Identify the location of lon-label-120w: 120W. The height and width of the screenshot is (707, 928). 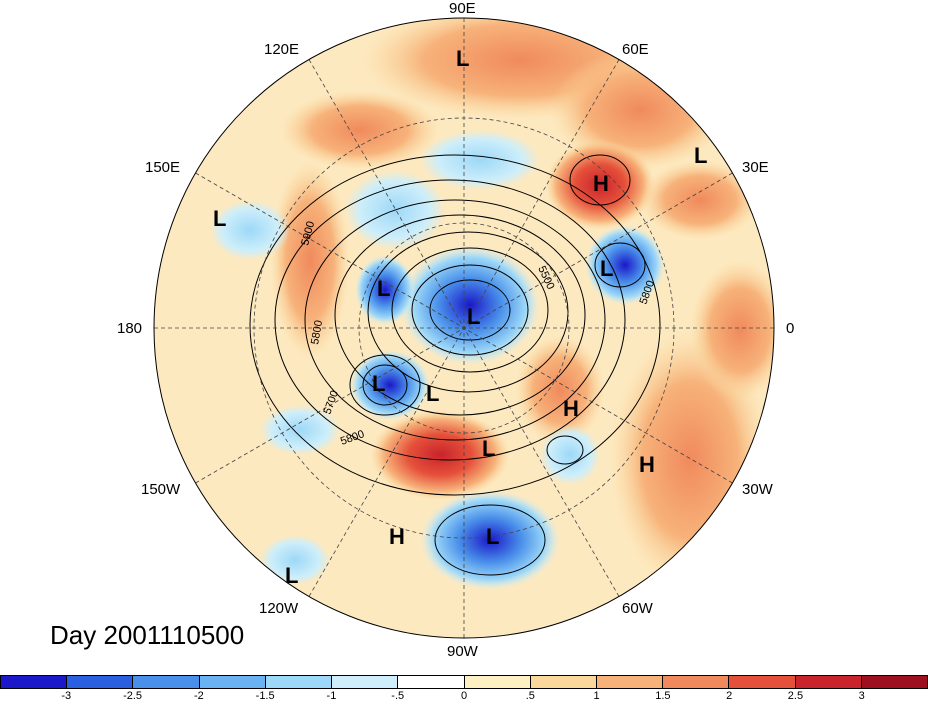
(279, 608).